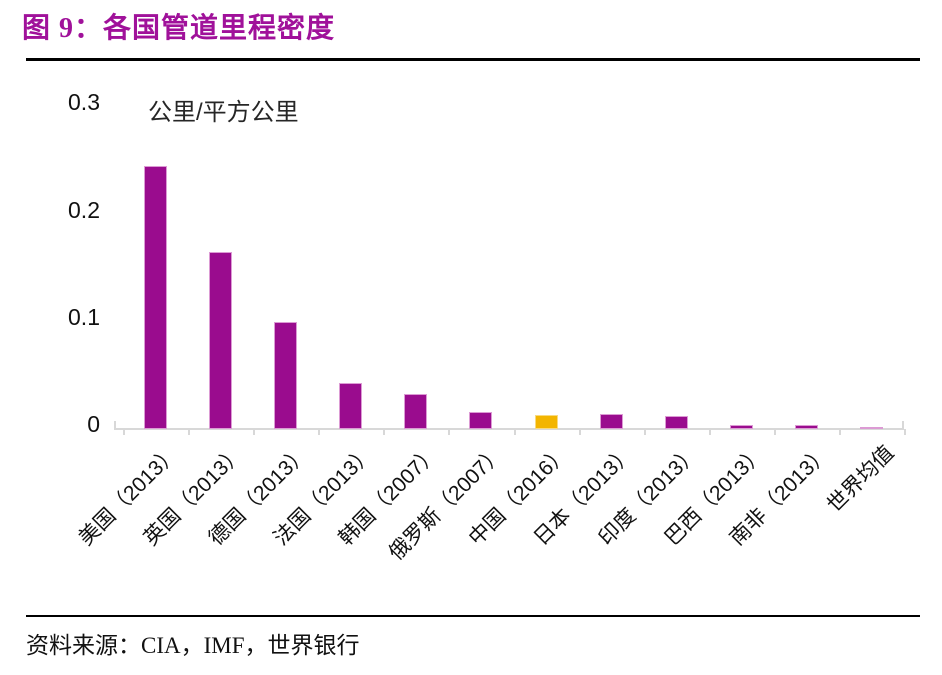 This screenshot has width=942, height=675. What do you see at coordinates (861, 479) in the screenshot?
I see `x-axis-category-label: 世界均值` at bounding box center [861, 479].